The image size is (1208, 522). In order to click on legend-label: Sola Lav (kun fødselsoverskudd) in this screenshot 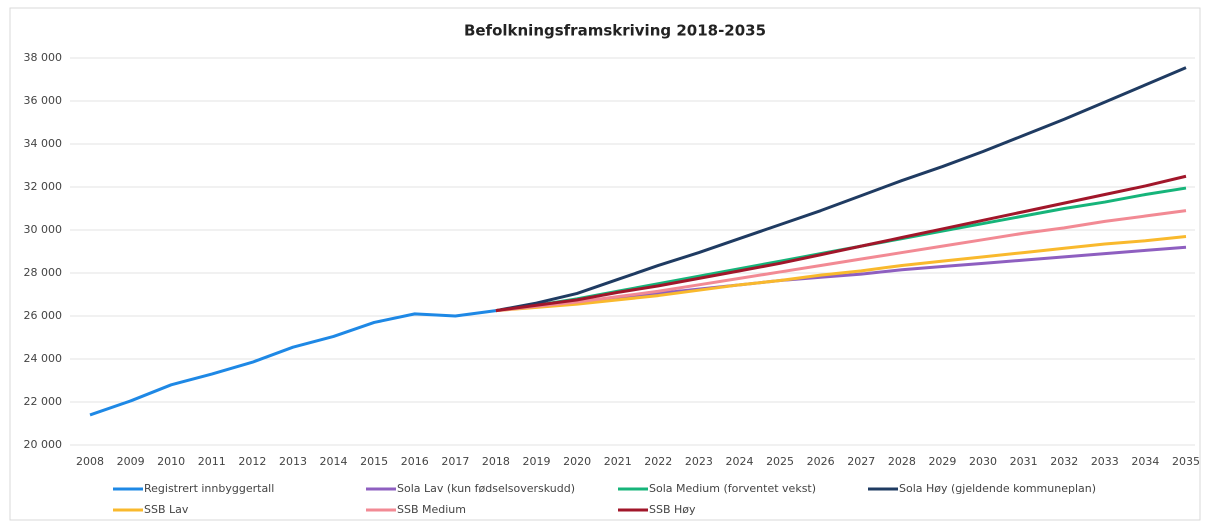, I will do `click(486, 488)`.